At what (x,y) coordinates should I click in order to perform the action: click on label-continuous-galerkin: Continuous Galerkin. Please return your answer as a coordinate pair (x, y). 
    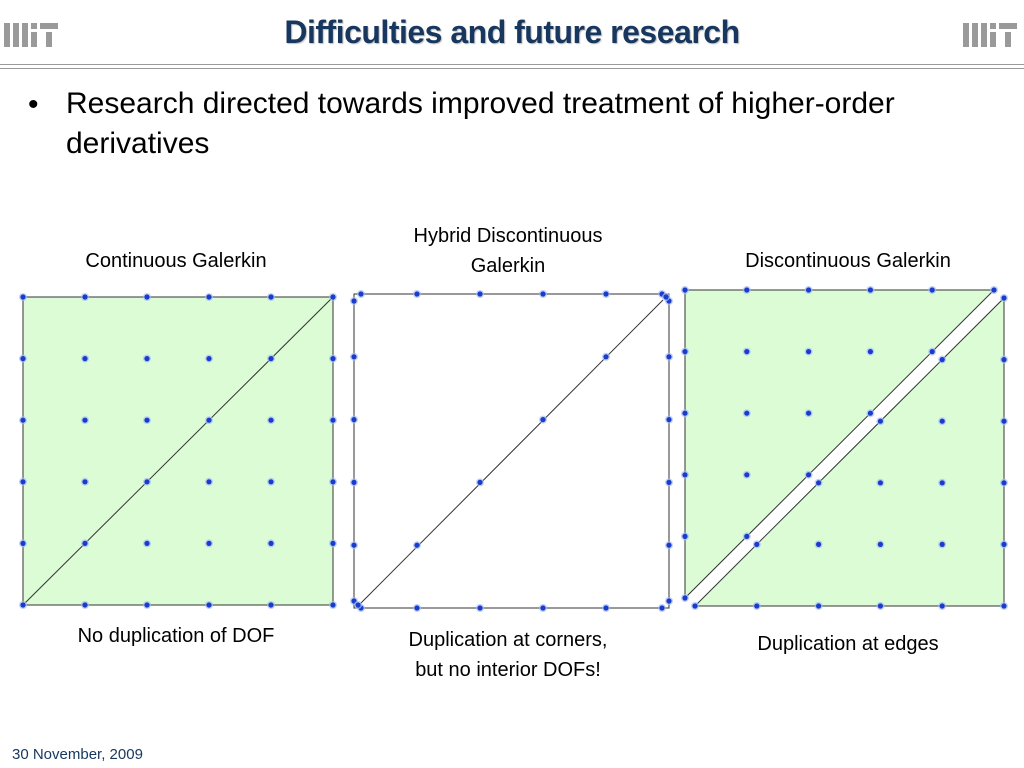
    Looking at the image, I should click on (176, 261).